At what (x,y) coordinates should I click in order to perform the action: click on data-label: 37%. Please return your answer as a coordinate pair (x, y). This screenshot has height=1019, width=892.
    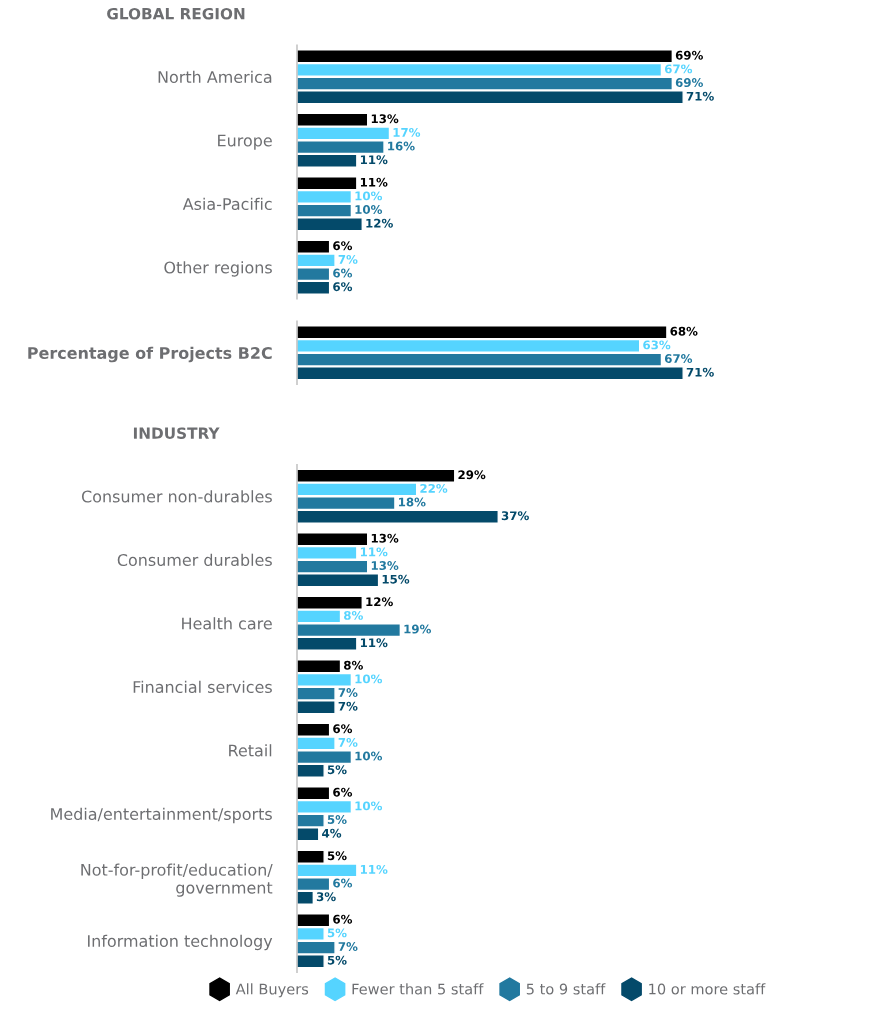
    Looking at the image, I should click on (515, 516).